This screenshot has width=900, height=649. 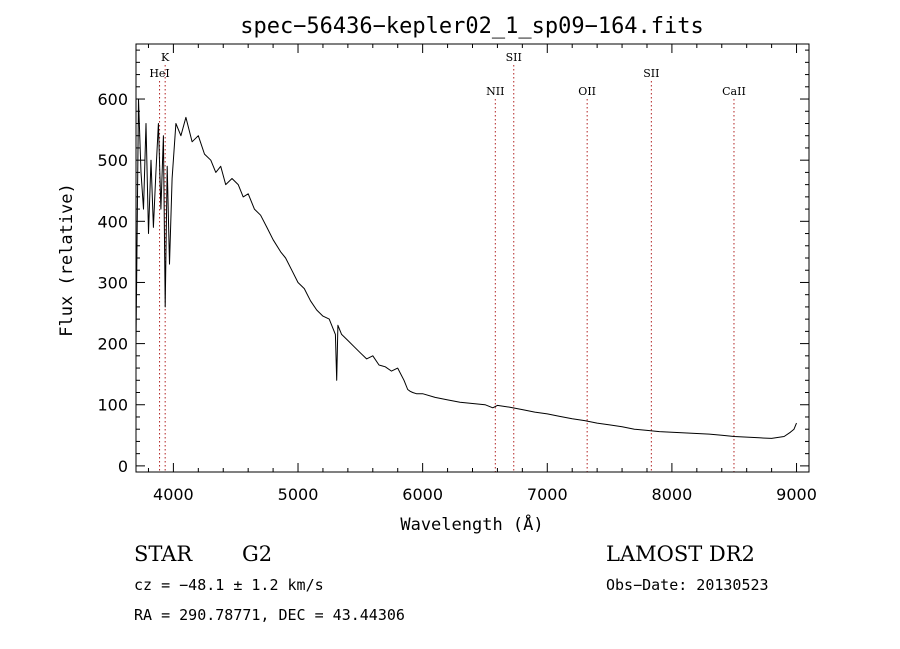 What do you see at coordinates (112, 160) in the screenshot?
I see `y-tick-label-5: 500` at bounding box center [112, 160].